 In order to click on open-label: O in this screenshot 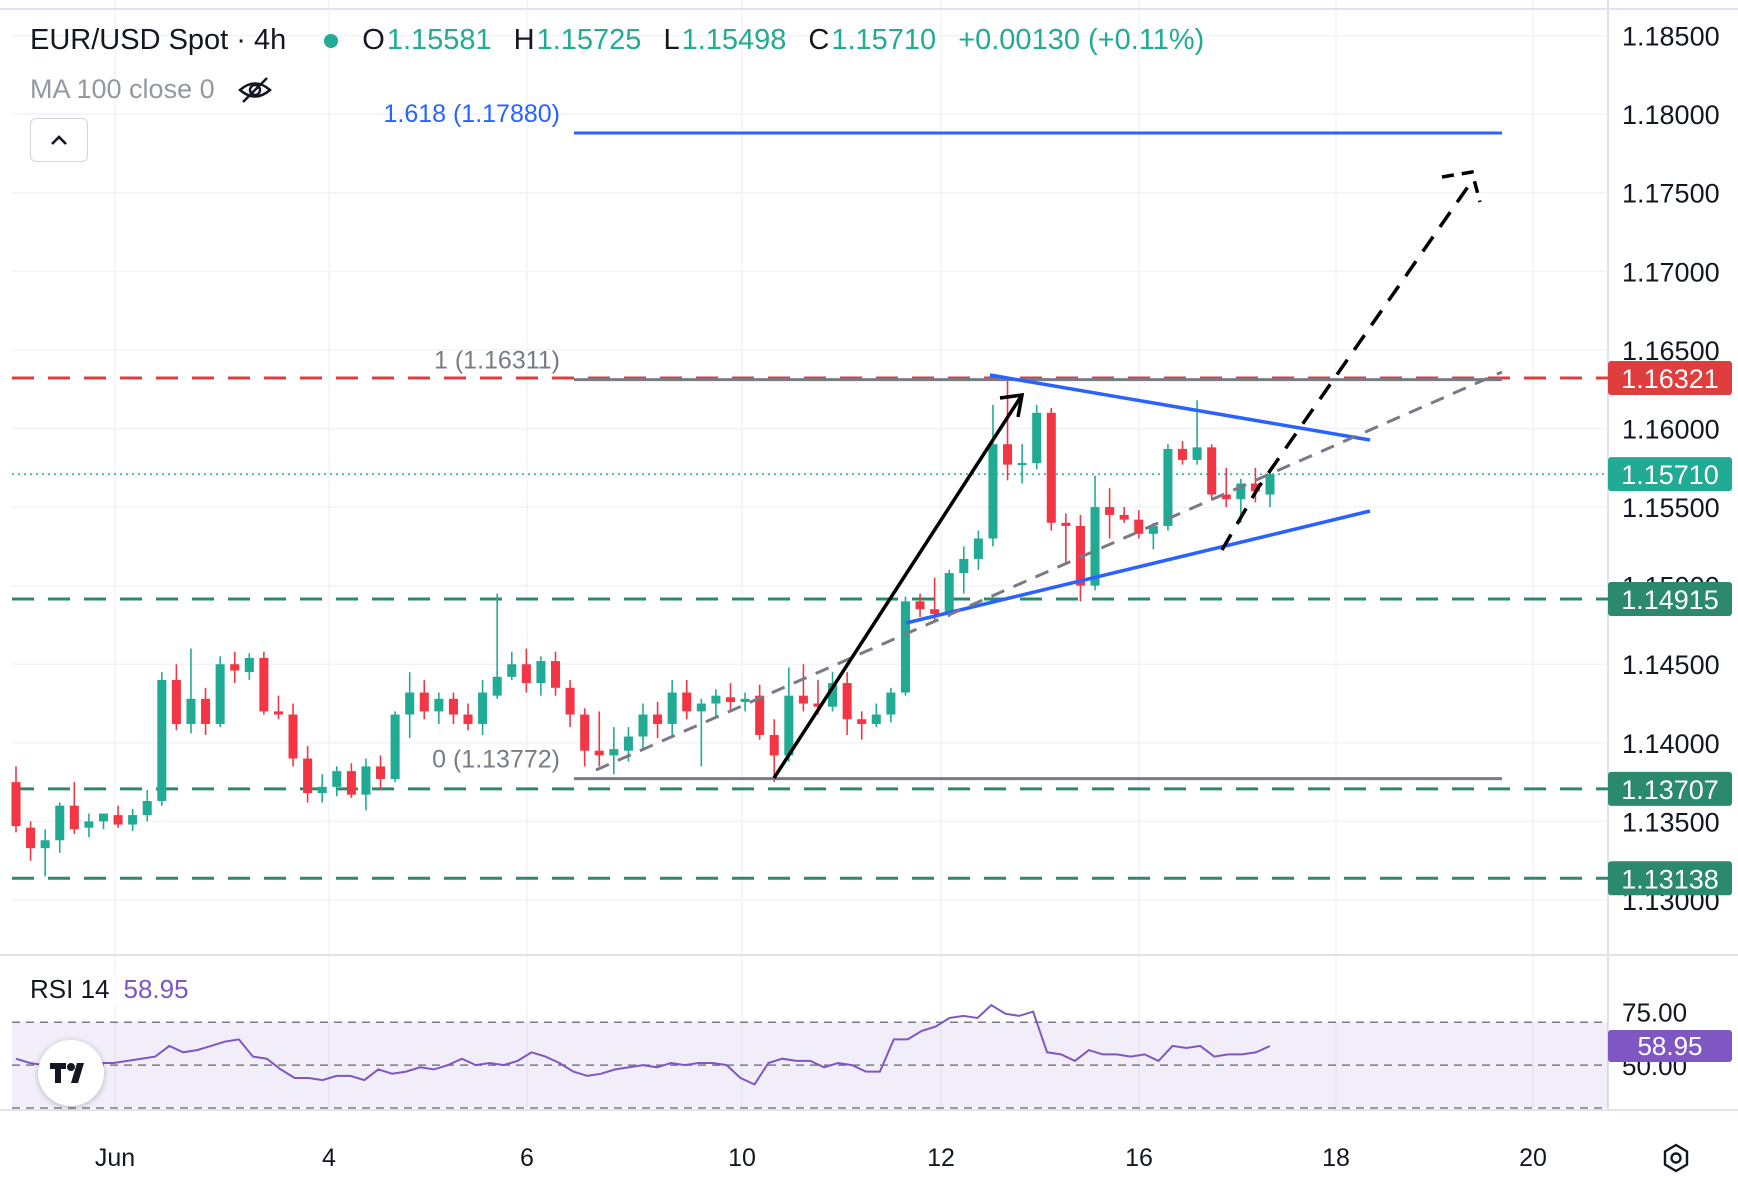, I will do `click(373, 40)`.